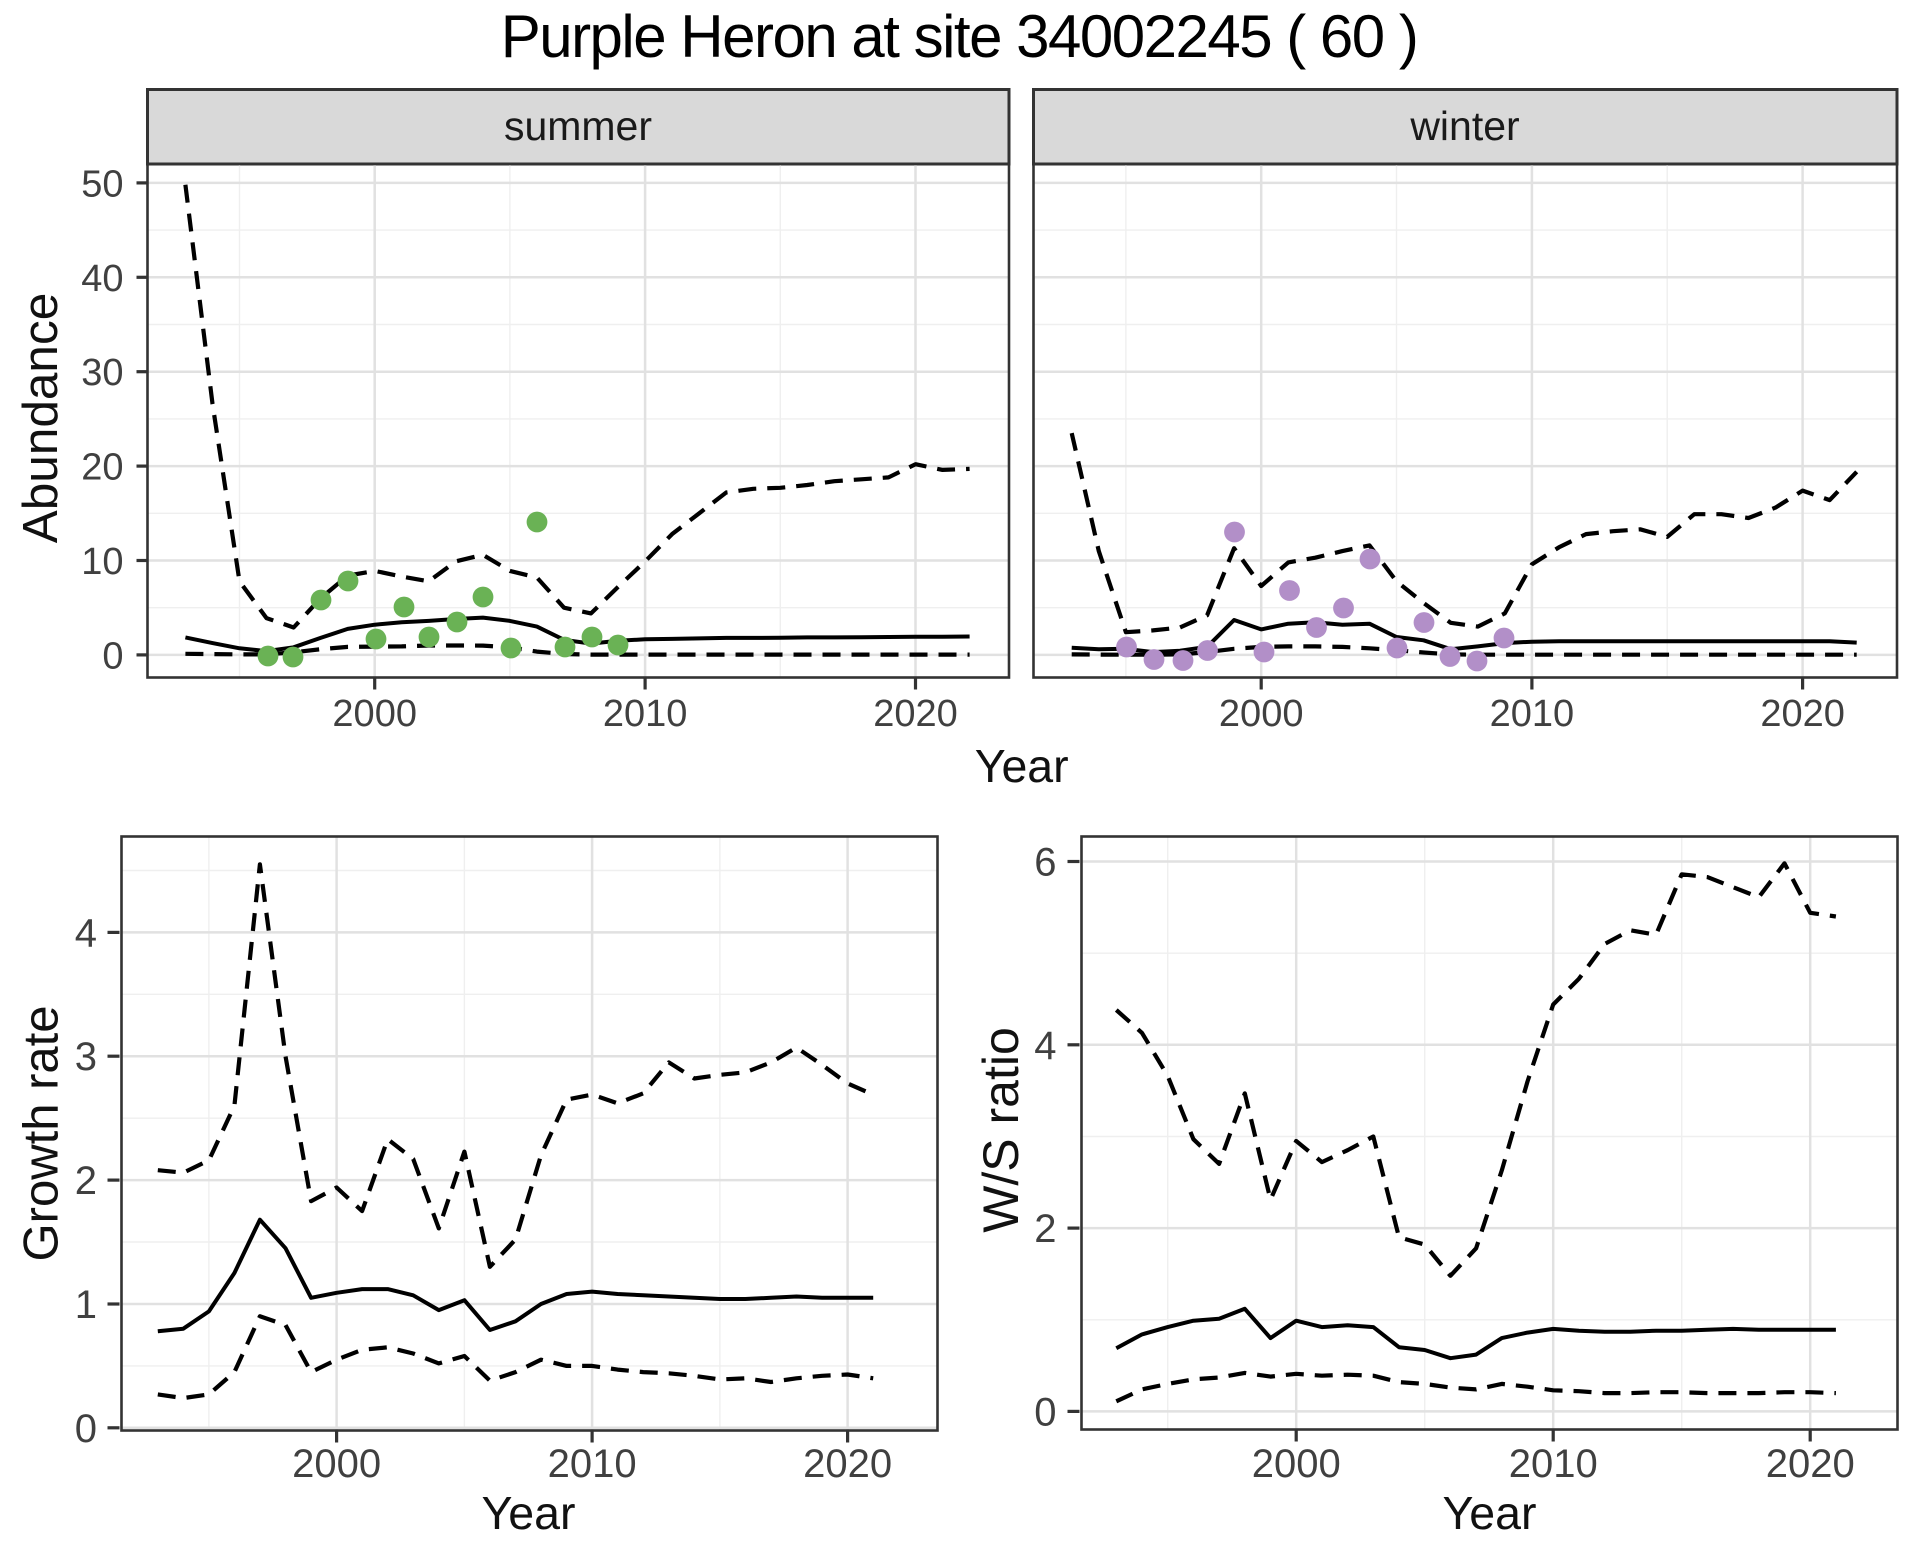 The height and width of the screenshot is (1560, 1920). I want to click on svg-text: 30, so click(102, 373).